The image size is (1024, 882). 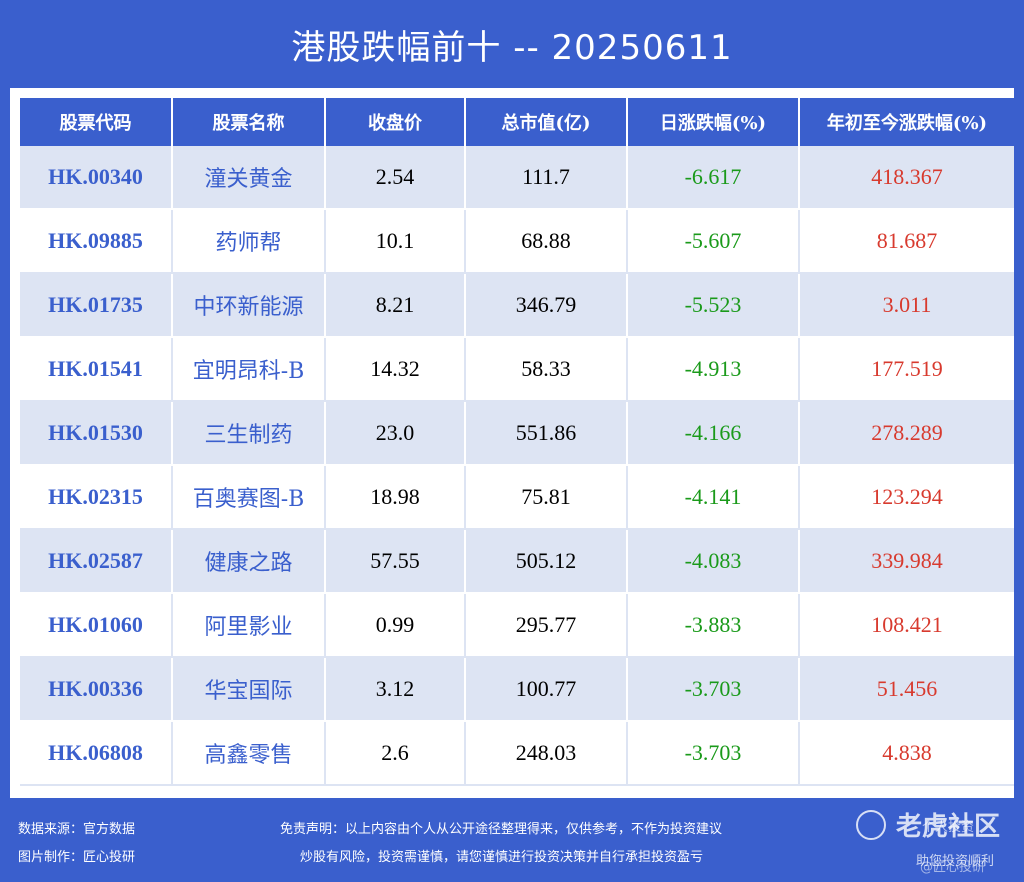 I want to click on close-price: 2.54, so click(x=396, y=178).